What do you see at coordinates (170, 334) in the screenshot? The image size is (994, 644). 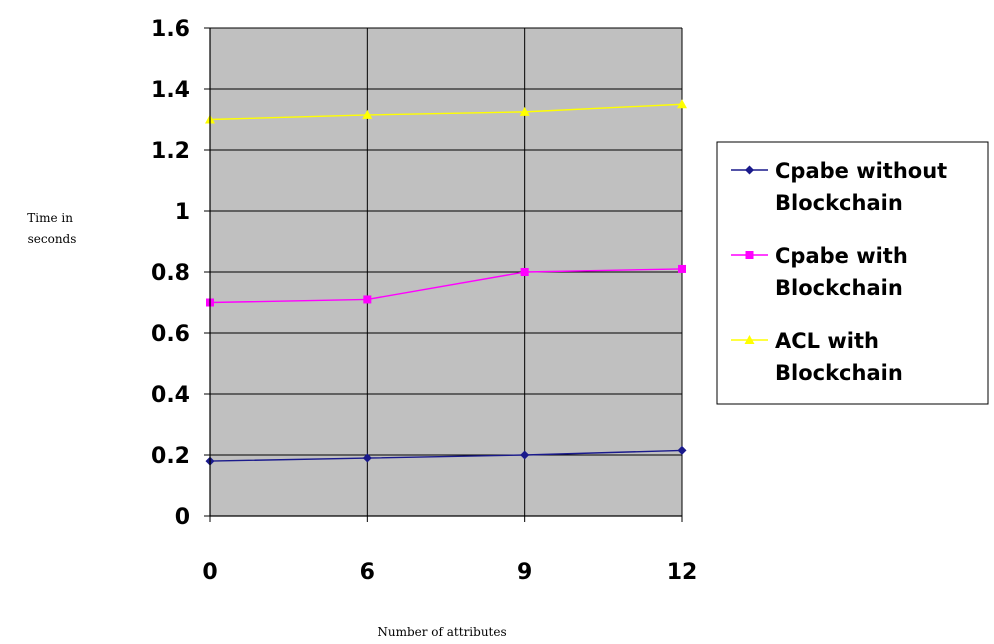 I see `y-tick-label: 0.6` at bounding box center [170, 334].